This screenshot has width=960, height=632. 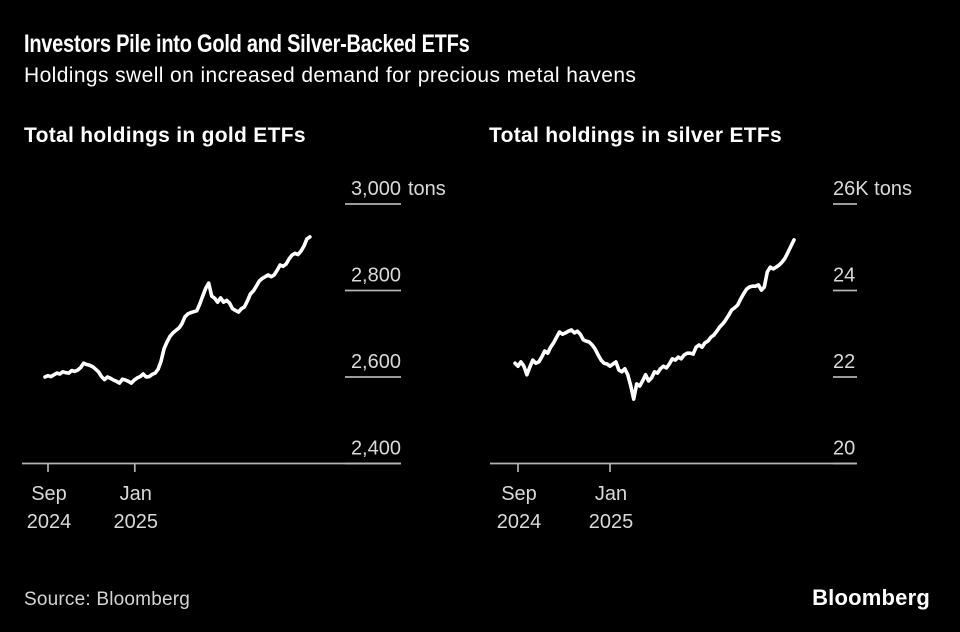 What do you see at coordinates (844, 362) in the screenshot?
I see `y-tick-label: 22` at bounding box center [844, 362].